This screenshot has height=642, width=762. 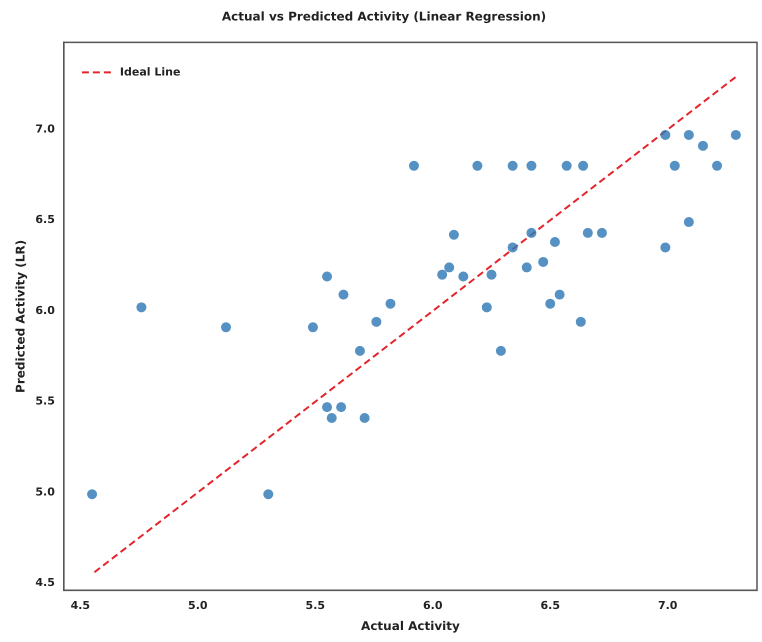 I want to click on y-tick-label: 7.0, so click(x=45, y=129).